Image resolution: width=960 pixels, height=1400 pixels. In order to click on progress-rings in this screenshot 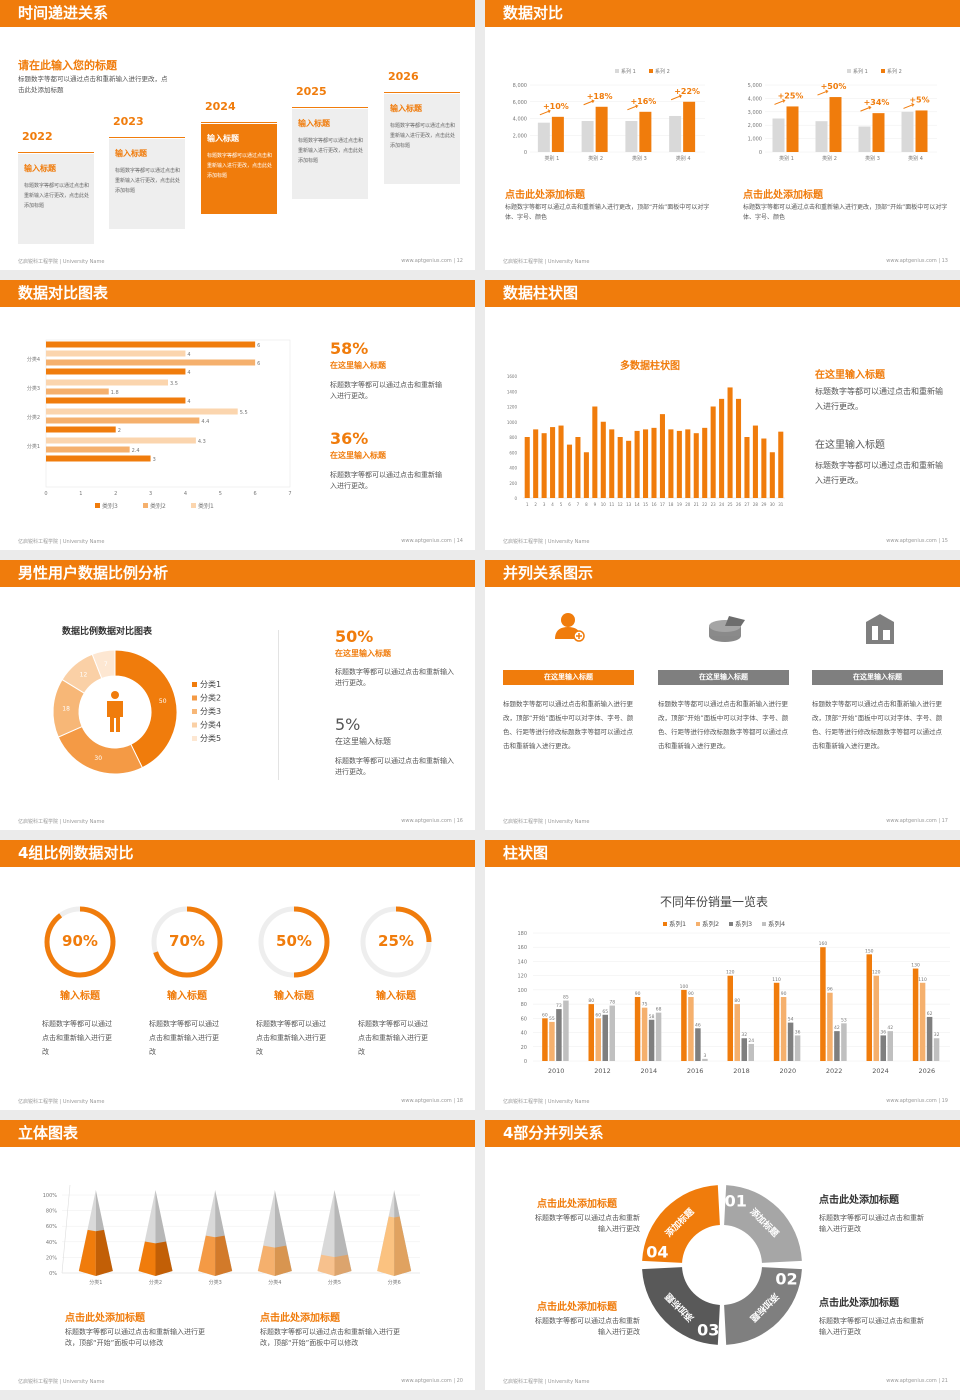, I will do `click(238, 942)`.